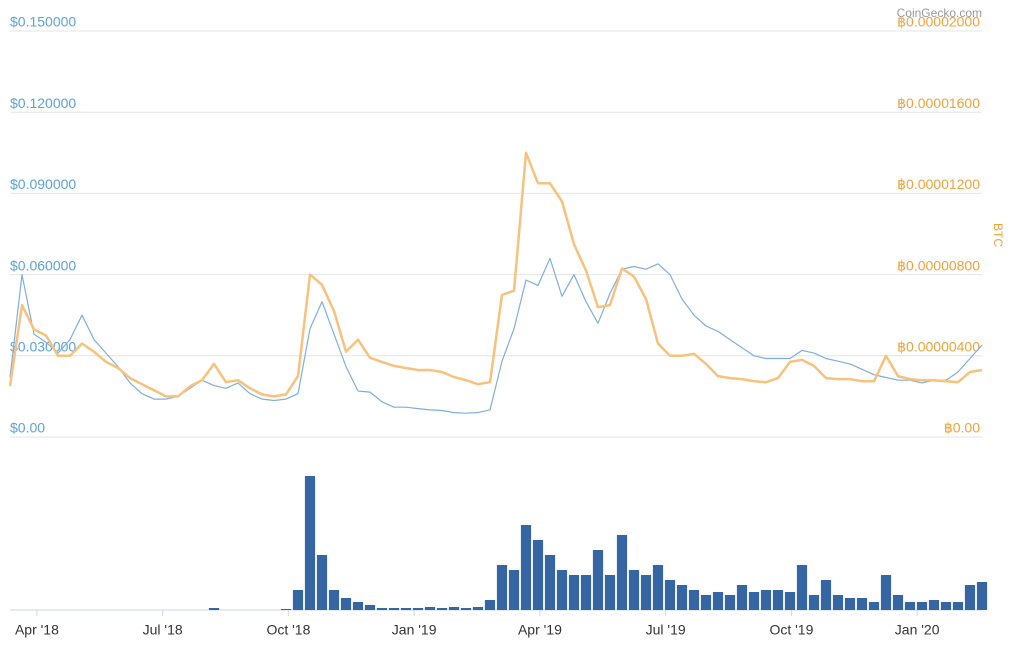 This screenshot has width=1024, height=646. I want to click on y2-tick-label: ฿0.00000800, so click(938, 265).